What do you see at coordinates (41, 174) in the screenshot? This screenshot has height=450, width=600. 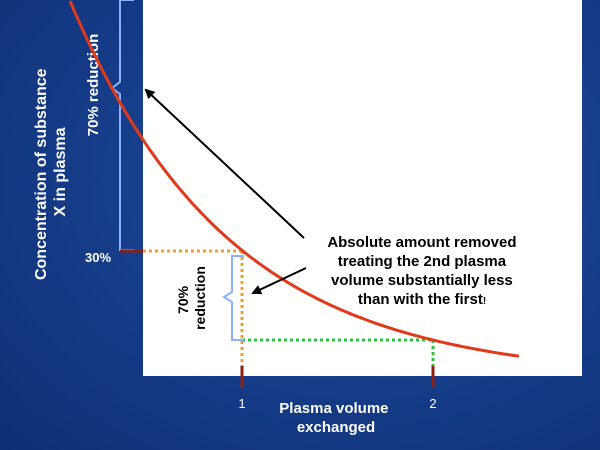 I see `y-axis-title-line-1: Concentration of substance` at bounding box center [41, 174].